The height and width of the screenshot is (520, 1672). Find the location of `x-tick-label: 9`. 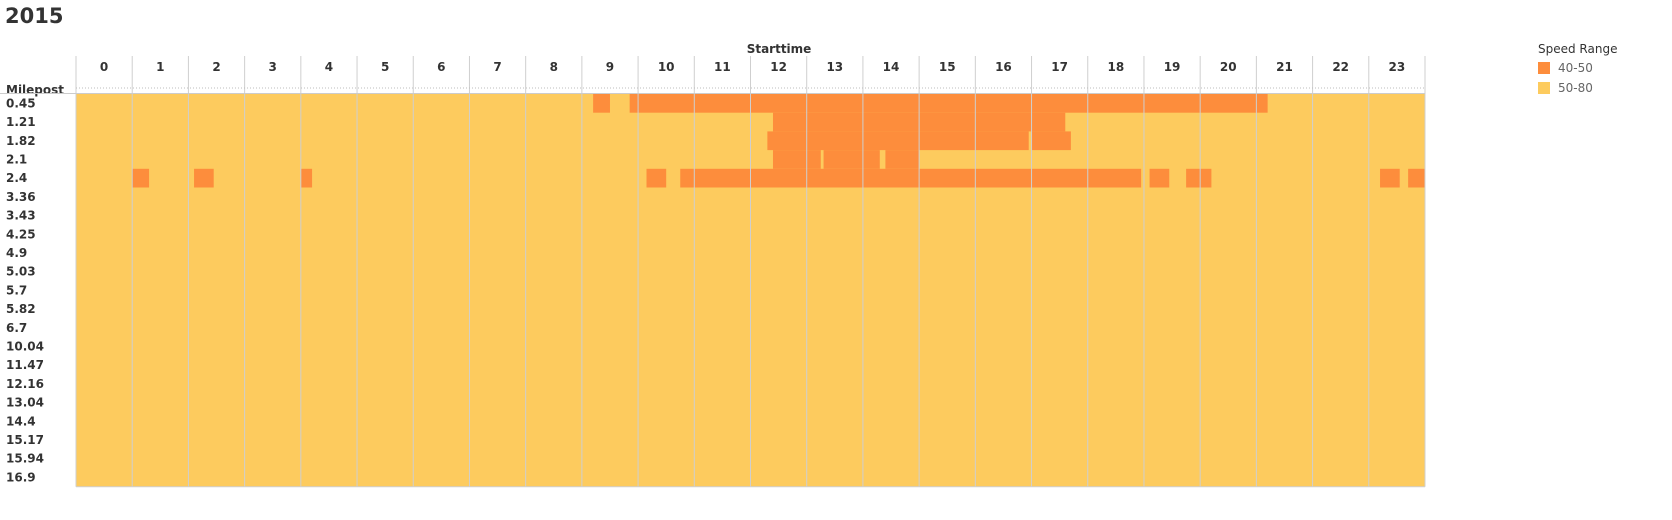

x-tick-label: 9 is located at coordinates (610, 67).